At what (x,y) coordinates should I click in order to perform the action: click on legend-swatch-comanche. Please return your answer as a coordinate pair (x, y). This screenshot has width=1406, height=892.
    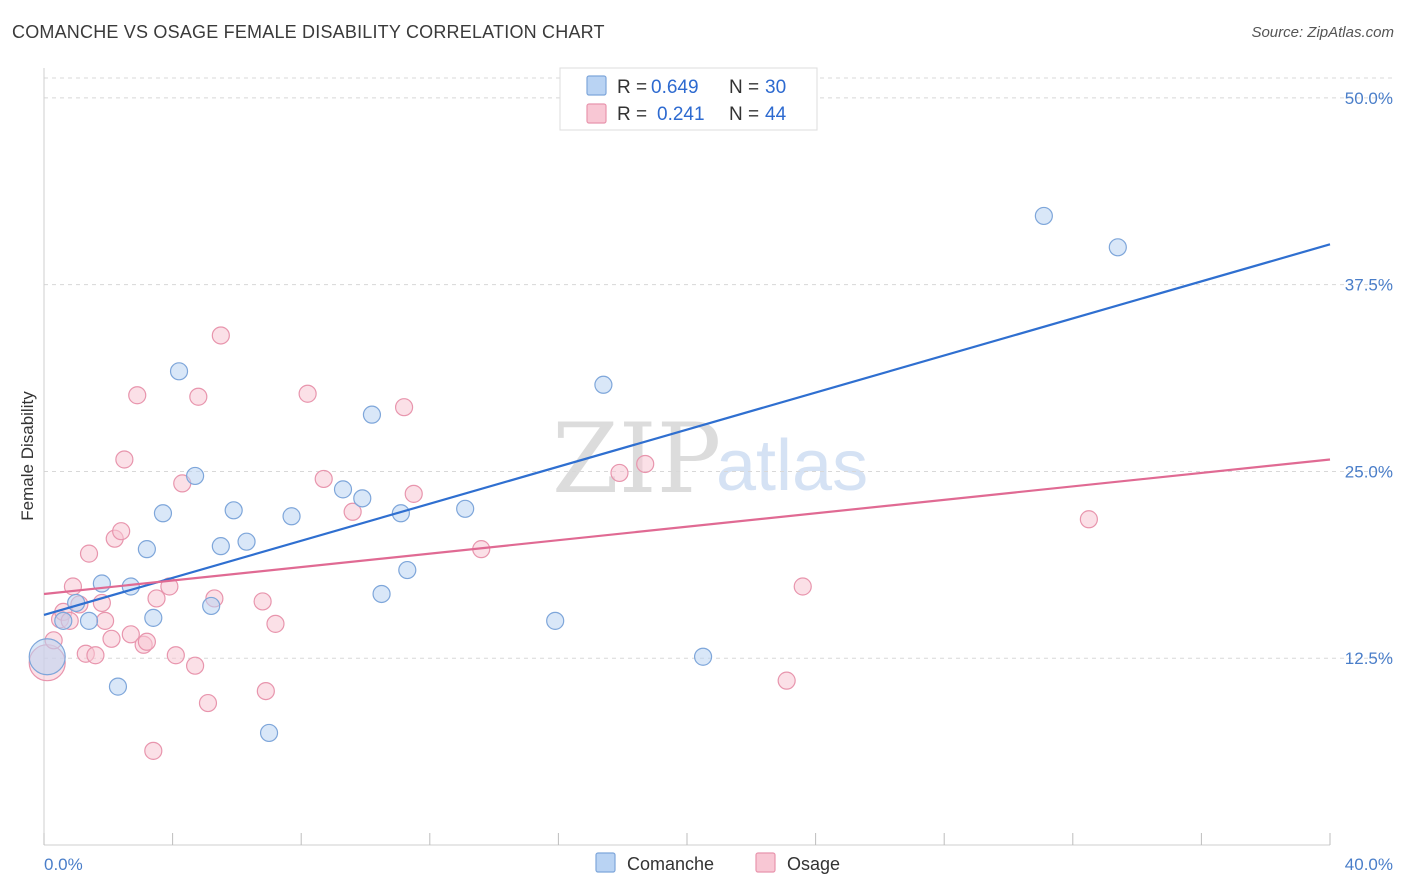
    Looking at the image, I should click on (596, 85).